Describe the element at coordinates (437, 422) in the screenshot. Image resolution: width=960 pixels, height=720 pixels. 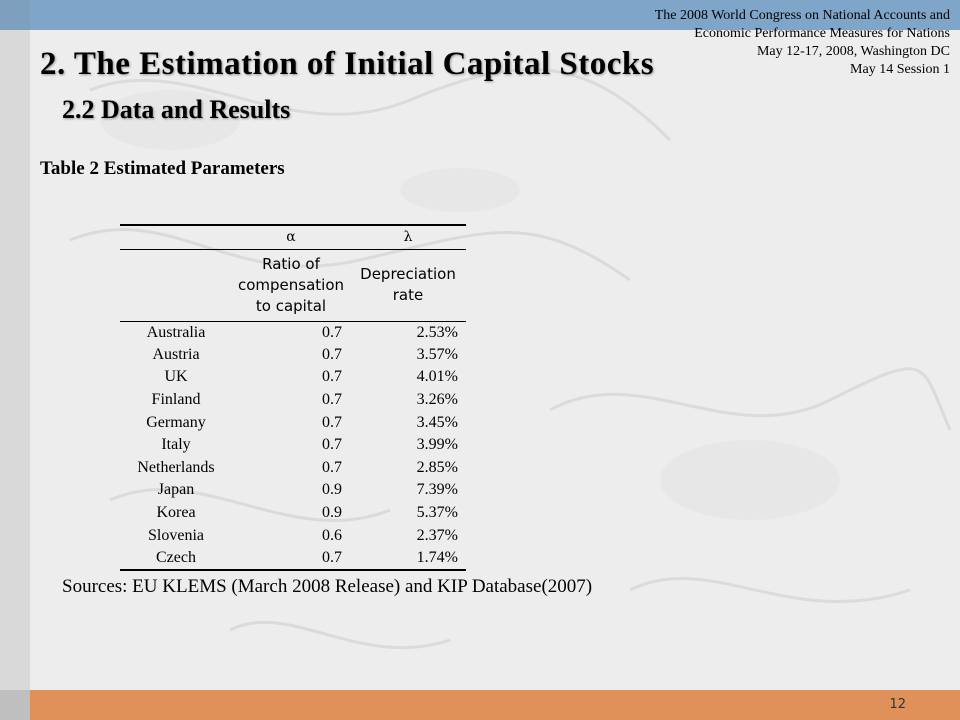
I see `rate-cell: 3.45%` at that location.